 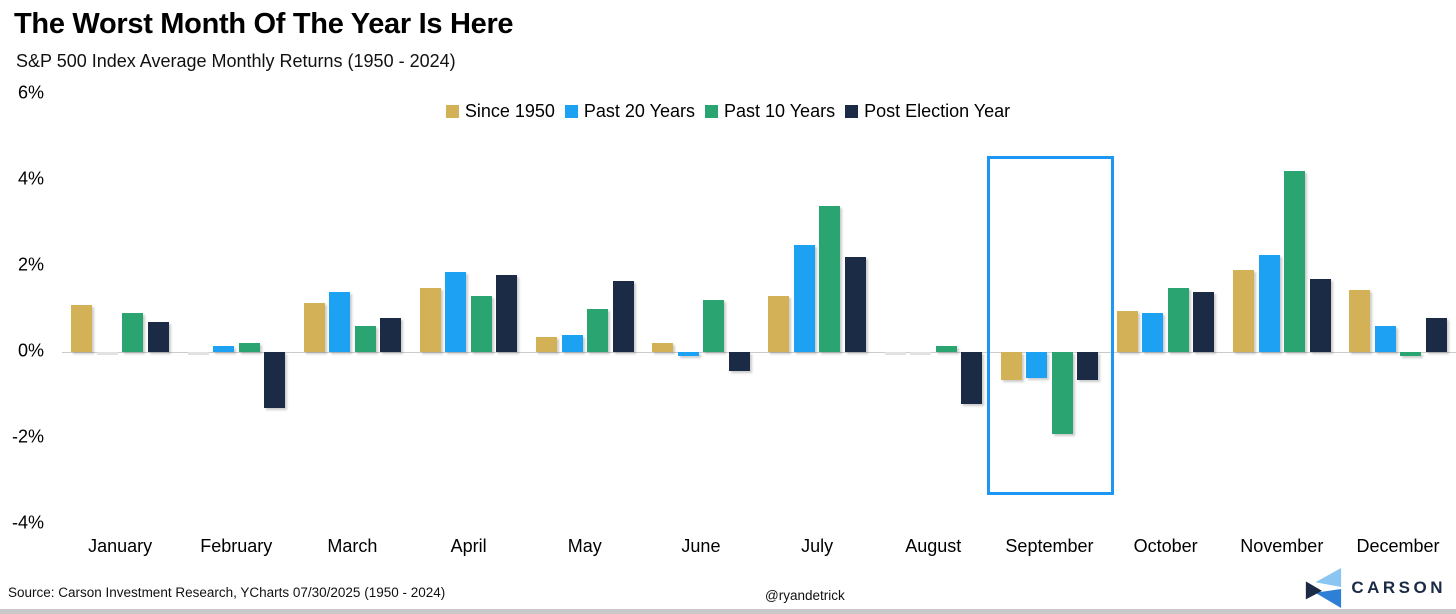 I want to click on bar-past-20-years-december, so click(x=1385, y=339).